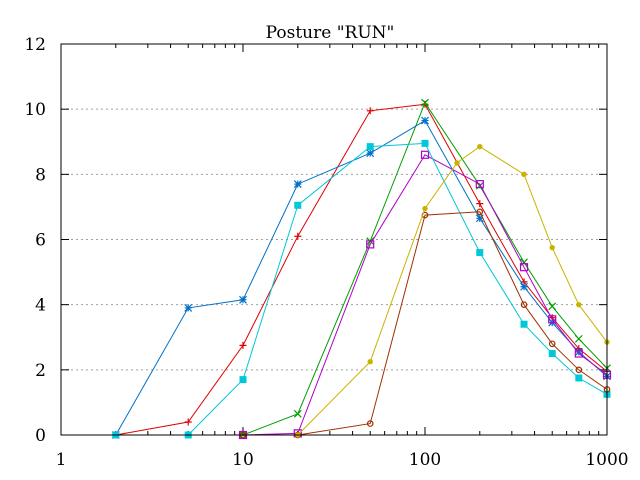 The height and width of the screenshot is (480, 640). I want to click on x-tick-label: 10, so click(243, 460).